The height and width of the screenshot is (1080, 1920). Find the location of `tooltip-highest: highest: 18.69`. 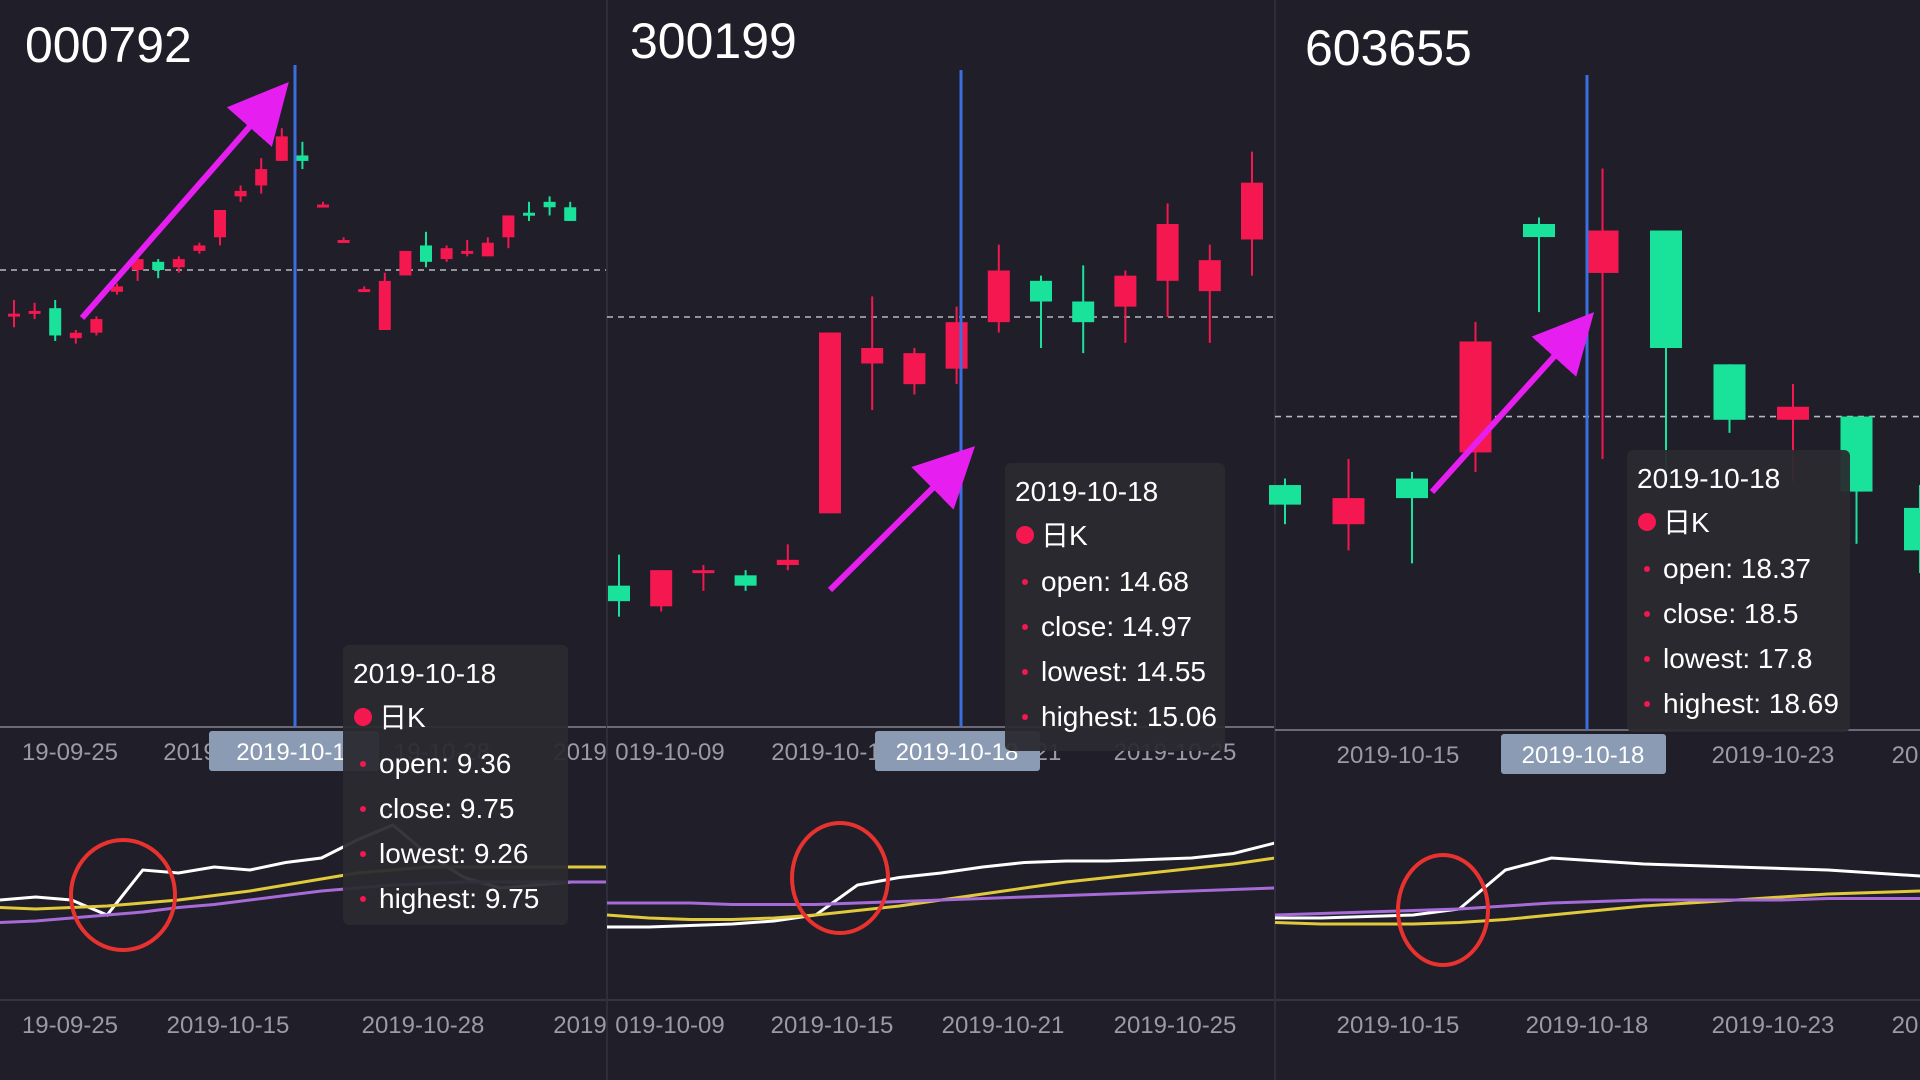

tooltip-highest: highest: 18.69 is located at coordinates (1751, 703).